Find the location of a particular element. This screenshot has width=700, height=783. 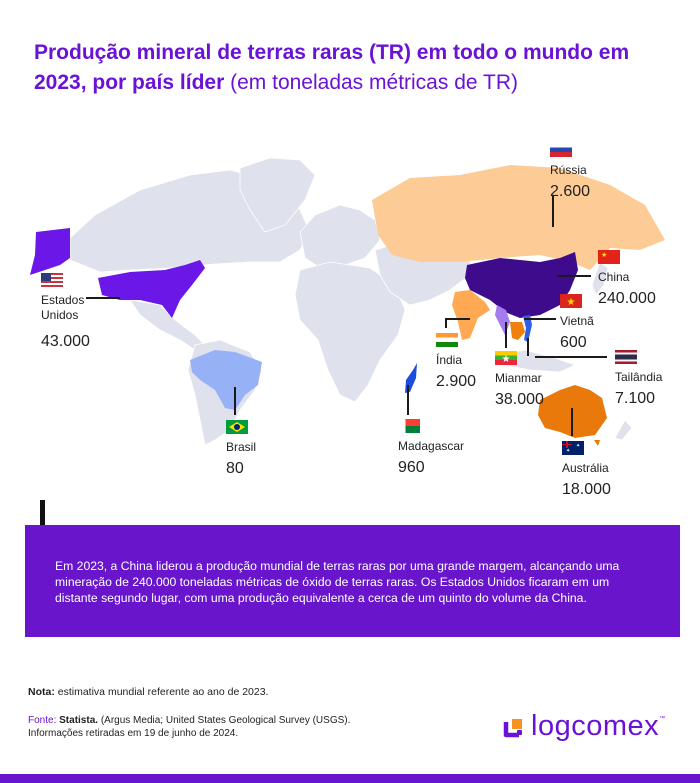

title-subtitle: (em toneladas métricas de TR) is located at coordinates (374, 82).